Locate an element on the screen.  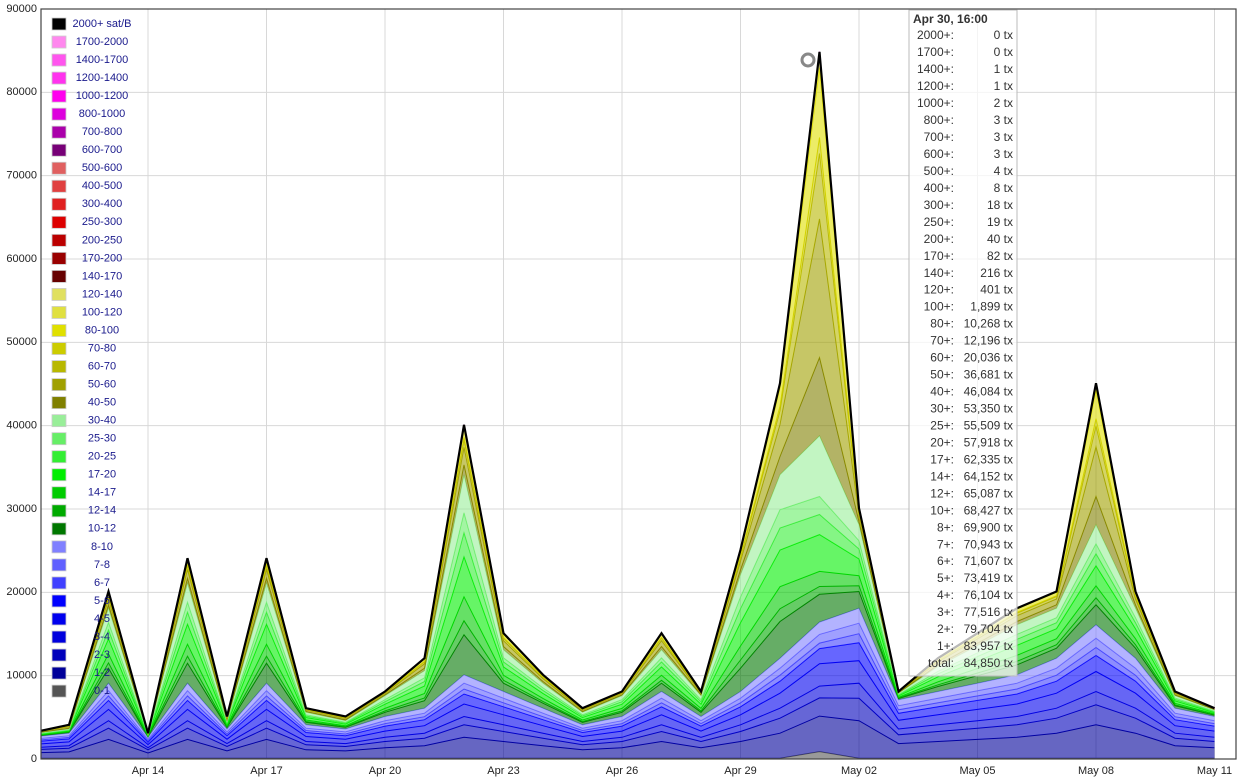
tooltip-label: 50+: is located at coordinates (942, 375).